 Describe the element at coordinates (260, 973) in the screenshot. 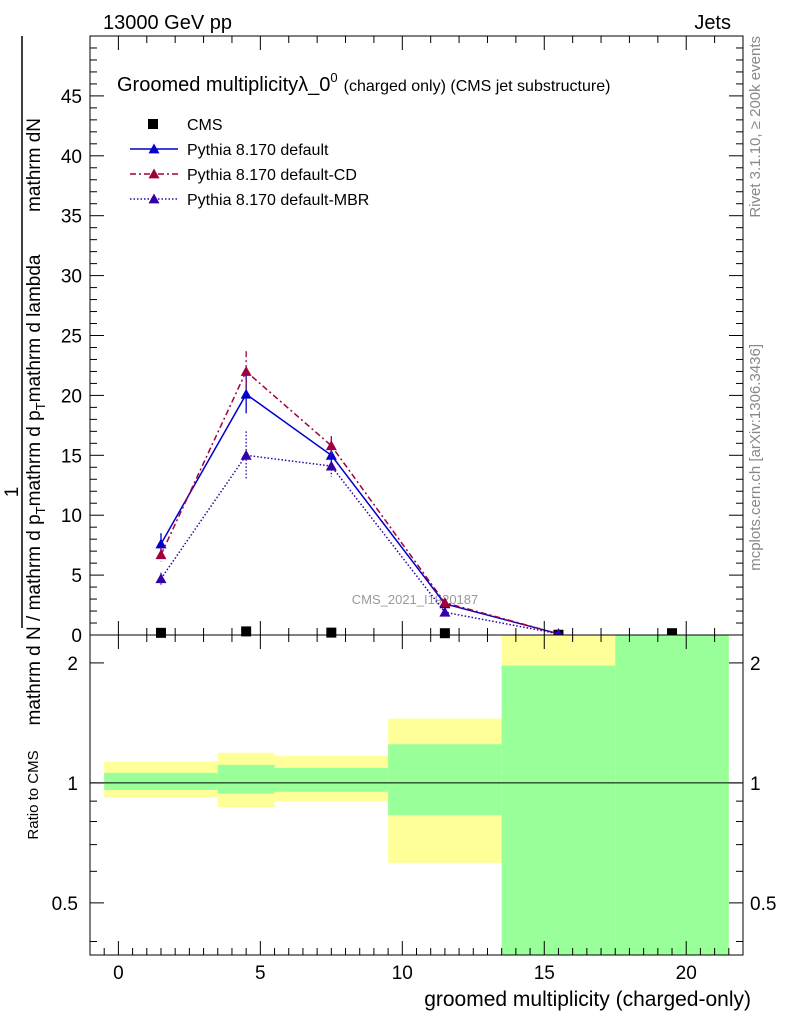

I see `x-tick-label: 5` at that location.